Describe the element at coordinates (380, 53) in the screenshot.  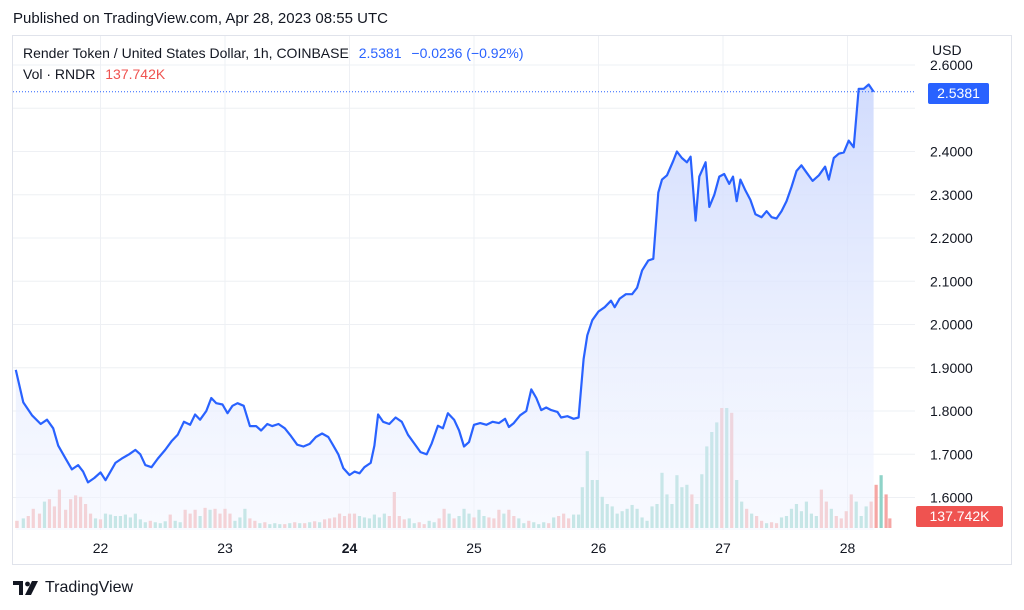
I see `legend-price: 2.5381` at that location.